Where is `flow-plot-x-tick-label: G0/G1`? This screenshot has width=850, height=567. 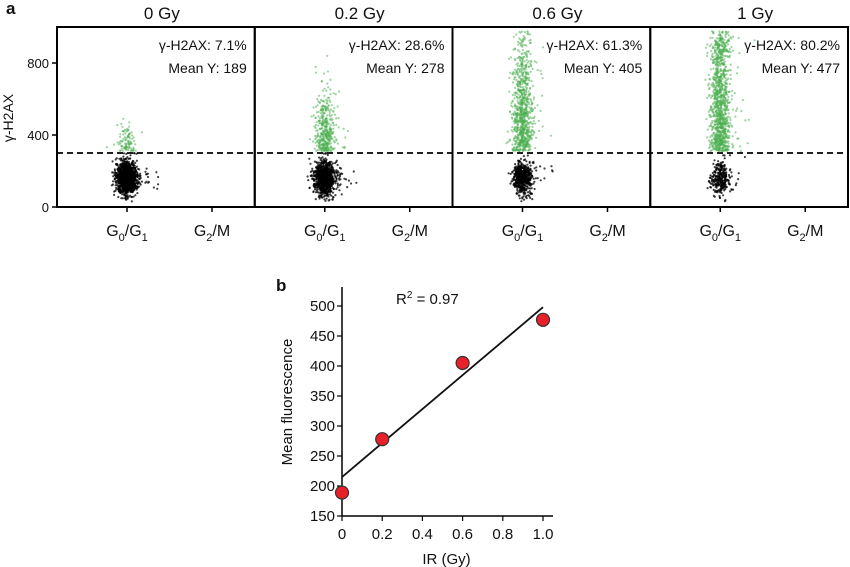
flow-plot-x-tick-label: G0/G1 is located at coordinates (325, 233).